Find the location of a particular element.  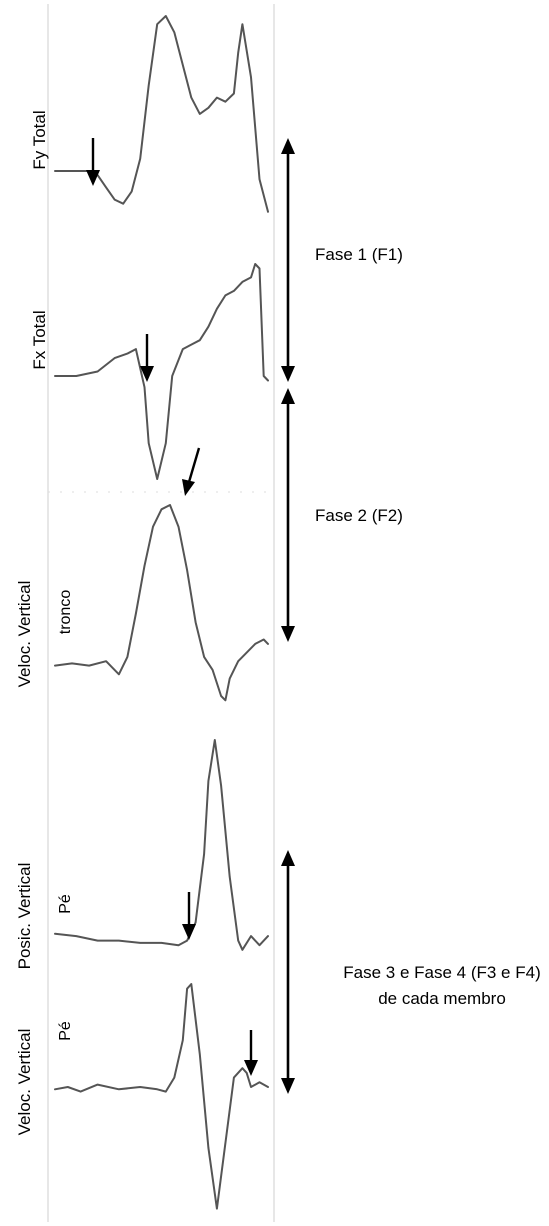

fx-total-trace is located at coordinates (161, 371).